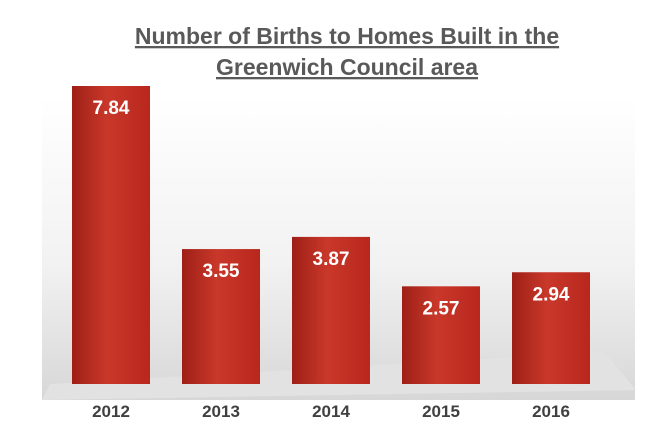  I want to click on chart-title-line-1: Number of Births to Homes Built in the, so click(347, 36).